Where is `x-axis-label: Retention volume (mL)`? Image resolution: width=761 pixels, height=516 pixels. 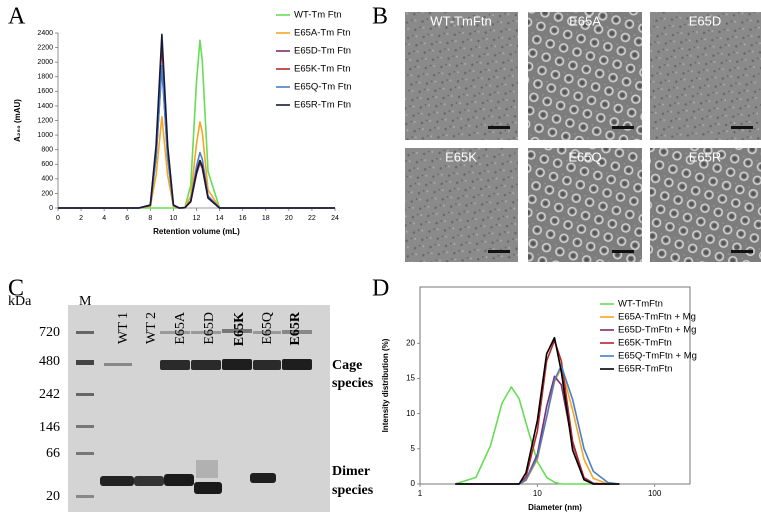
x-axis-label: Retention volume (mL) is located at coordinates (196, 231).